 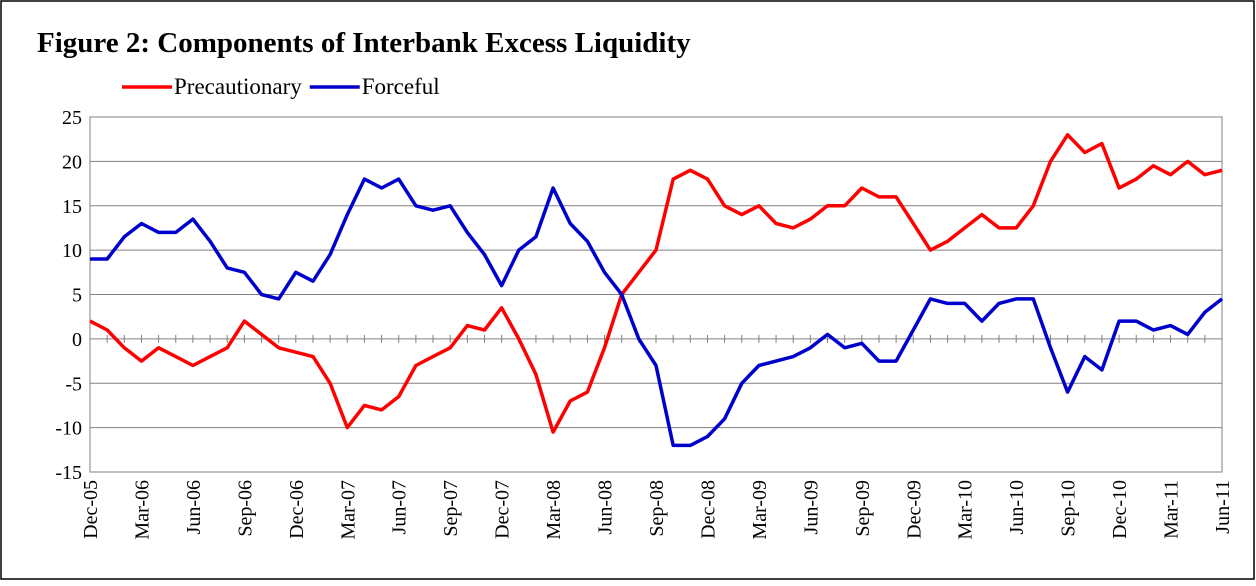 What do you see at coordinates (657, 508) in the screenshot?
I see `x-tick-label: Sep-08` at bounding box center [657, 508].